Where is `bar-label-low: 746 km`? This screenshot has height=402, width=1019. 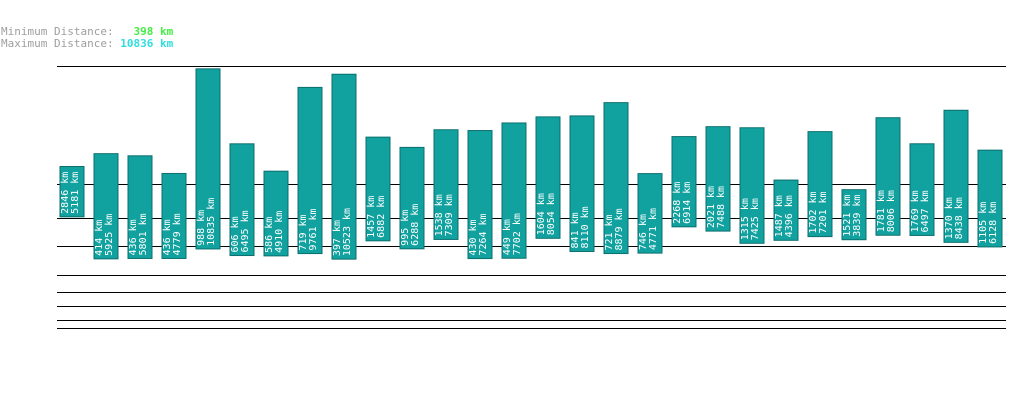
bar-label-low: 746 km is located at coordinates (643, 232).